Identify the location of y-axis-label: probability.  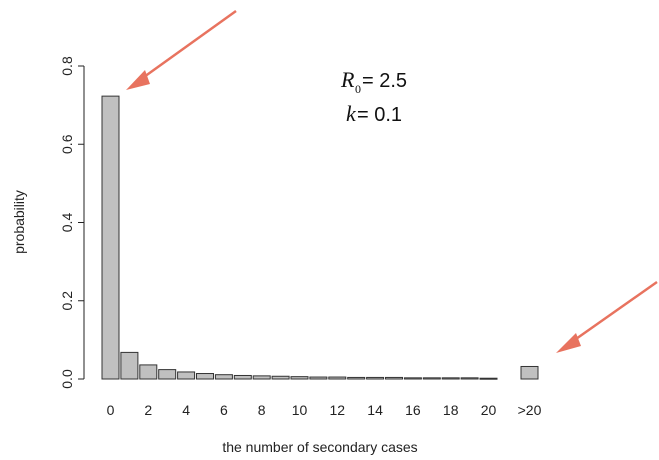
(19, 222).